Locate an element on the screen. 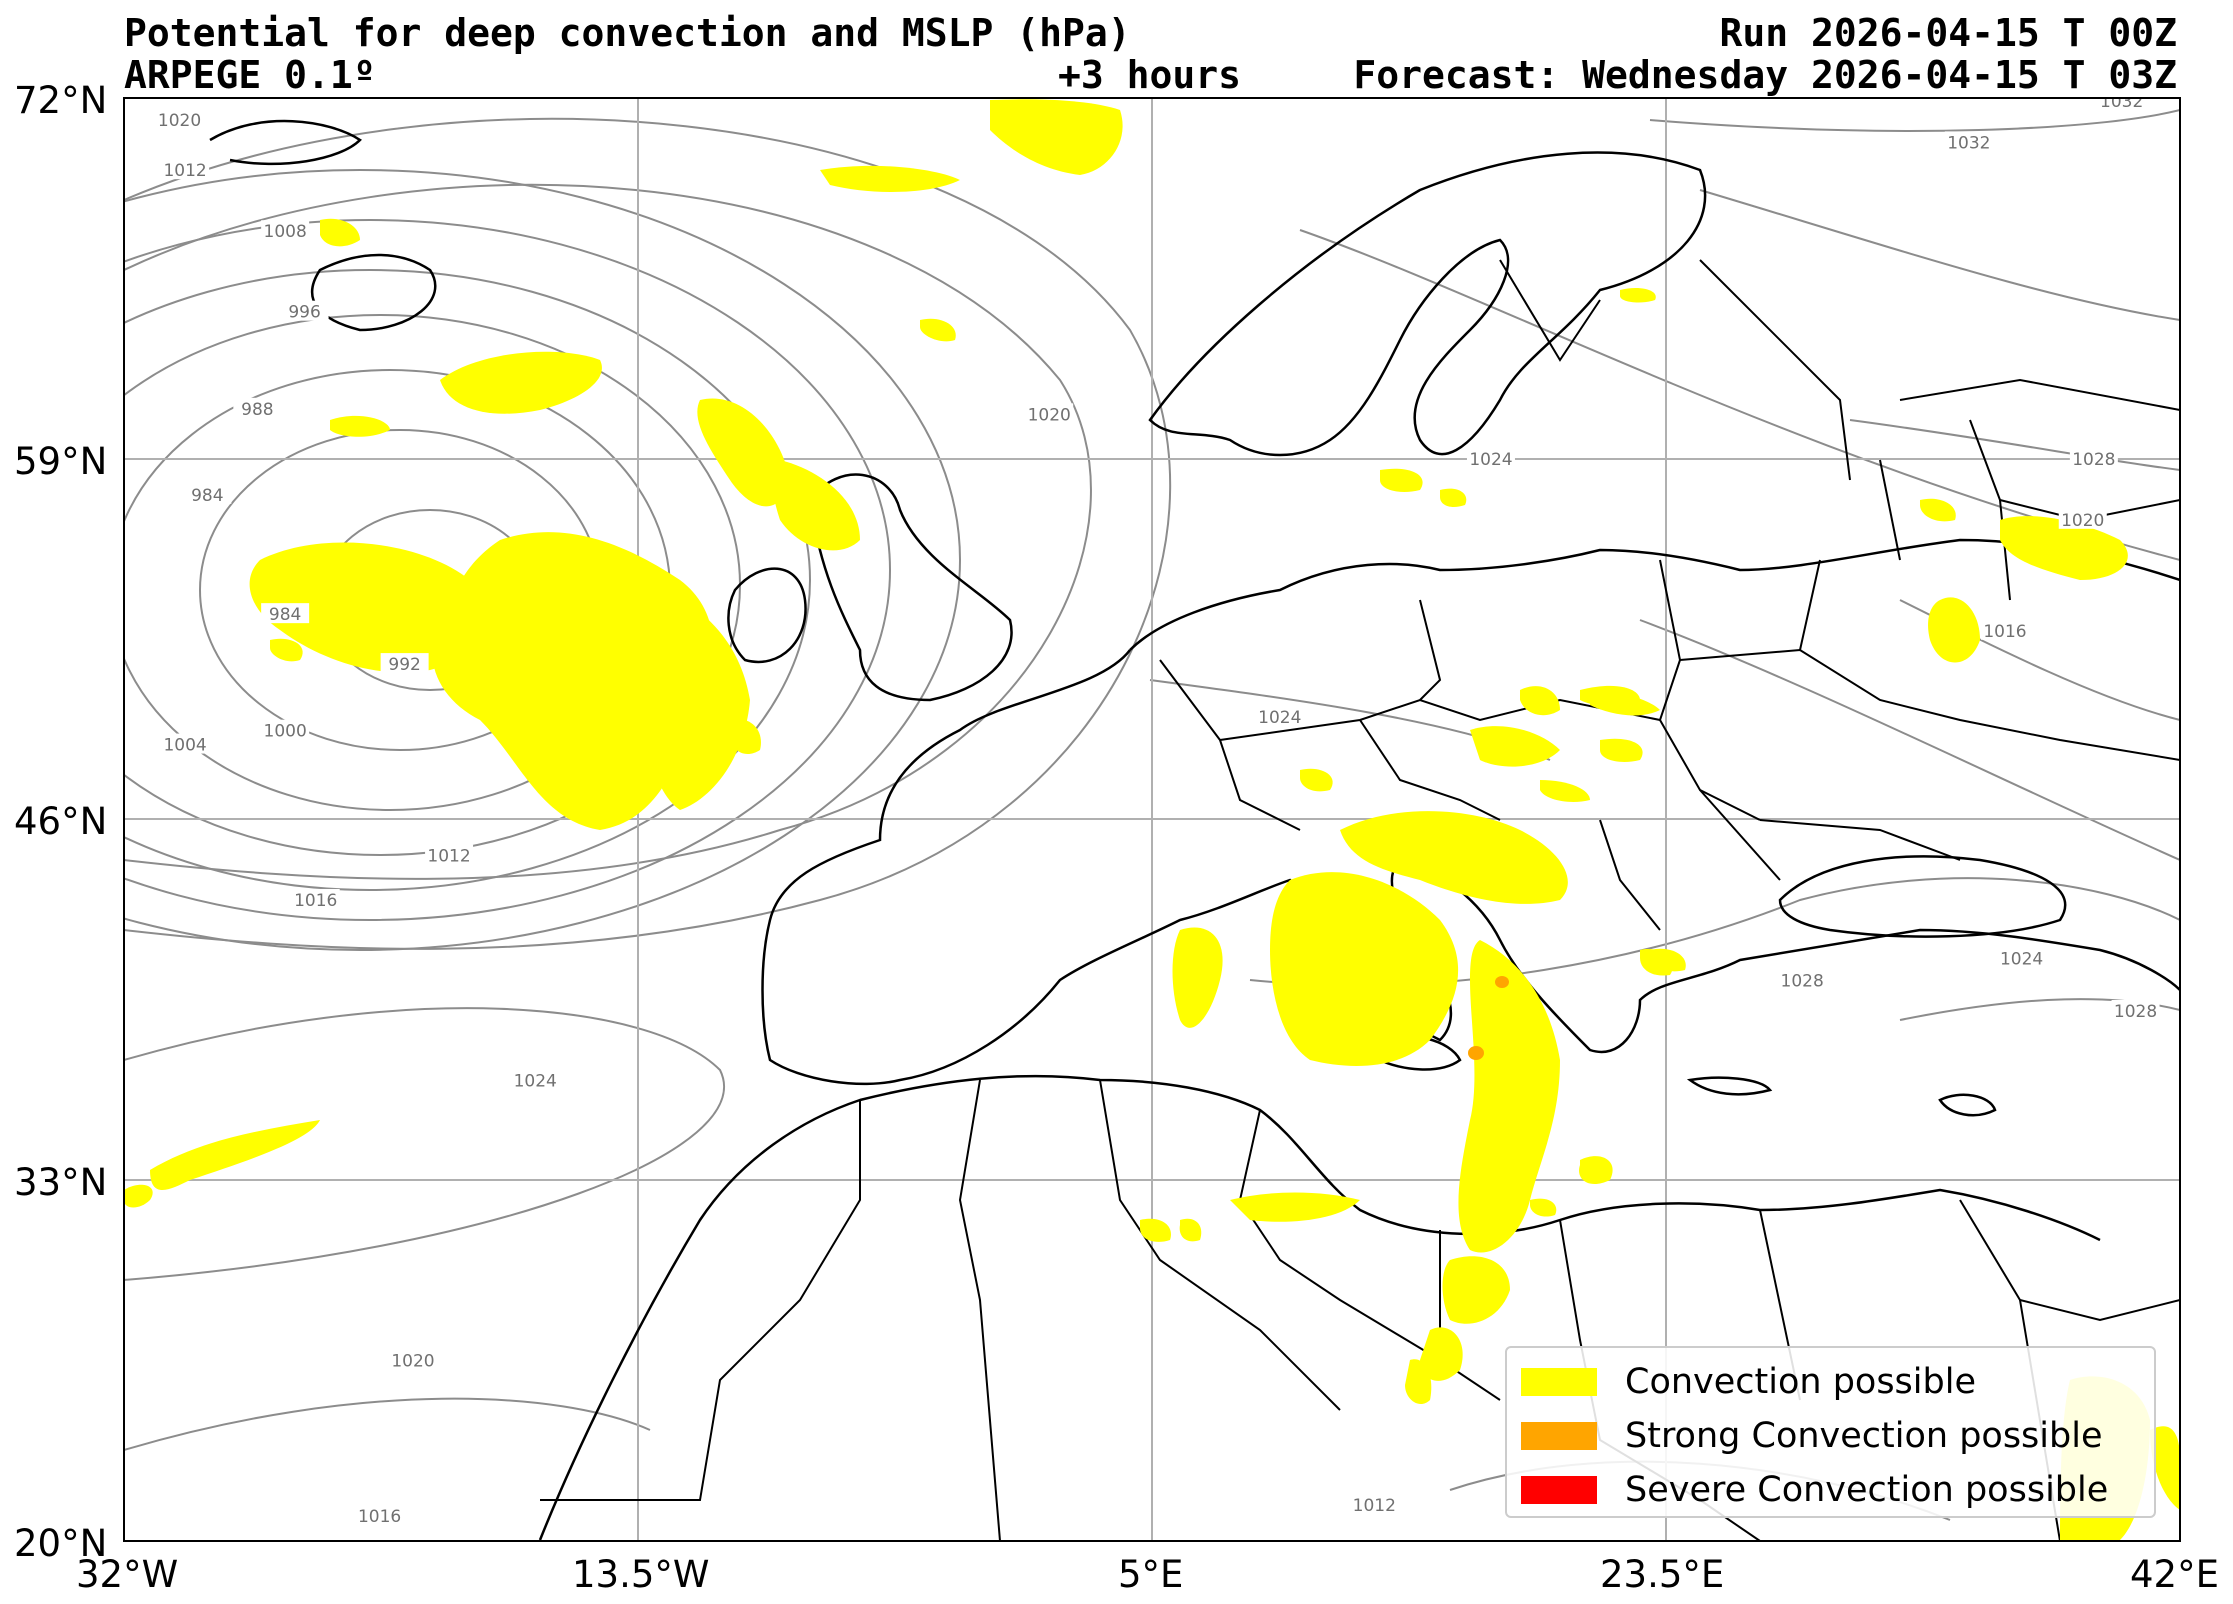 This screenshot has height=1604, width=2233. forecast-time-label: Forecast: Wednesday 2026-04-15 T 03Z is located at coordinates (1765, 75).